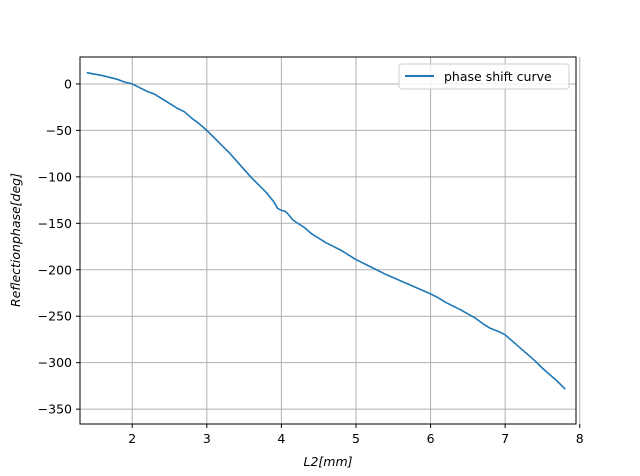  What do you see at coordinates (55, 223) in the screenshot?
I see `y-tick-label: −150` at bounding box center [55, 223].